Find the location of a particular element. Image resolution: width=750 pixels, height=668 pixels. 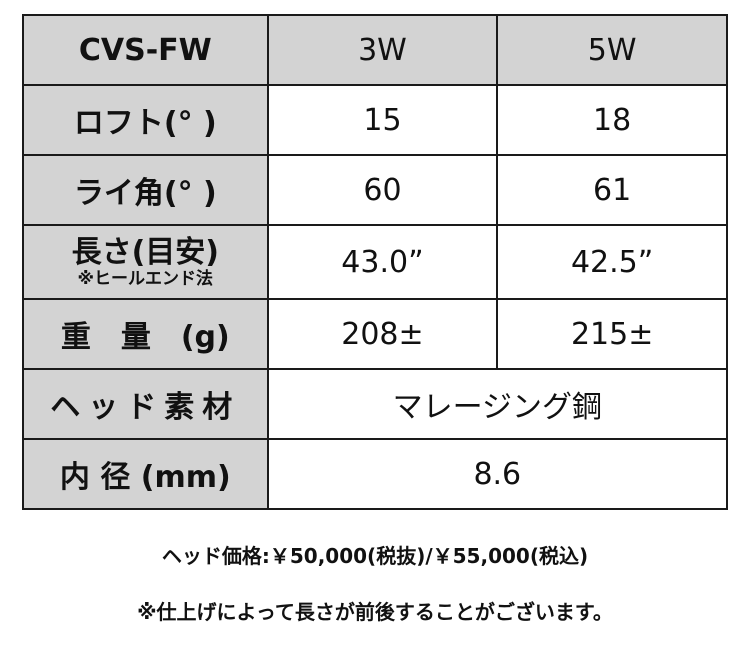

header-5w: 5W is located at coordinates (612, 50).